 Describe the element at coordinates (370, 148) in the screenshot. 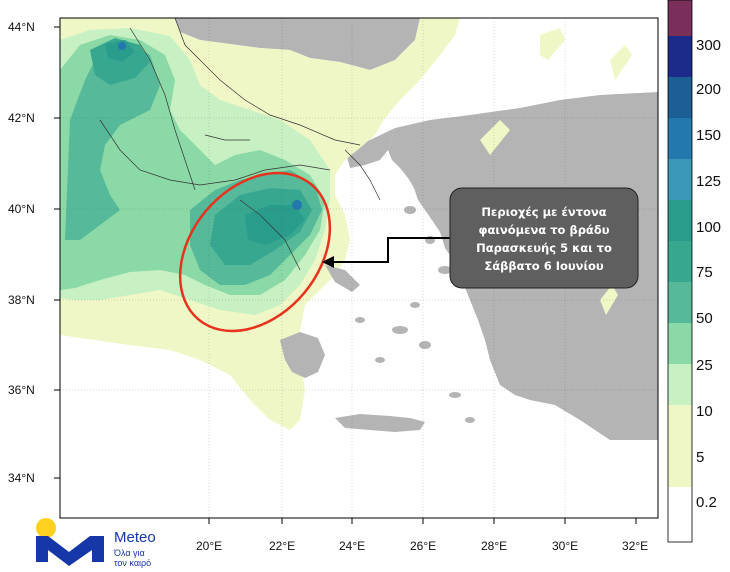

I see `land-thrace` at that location.